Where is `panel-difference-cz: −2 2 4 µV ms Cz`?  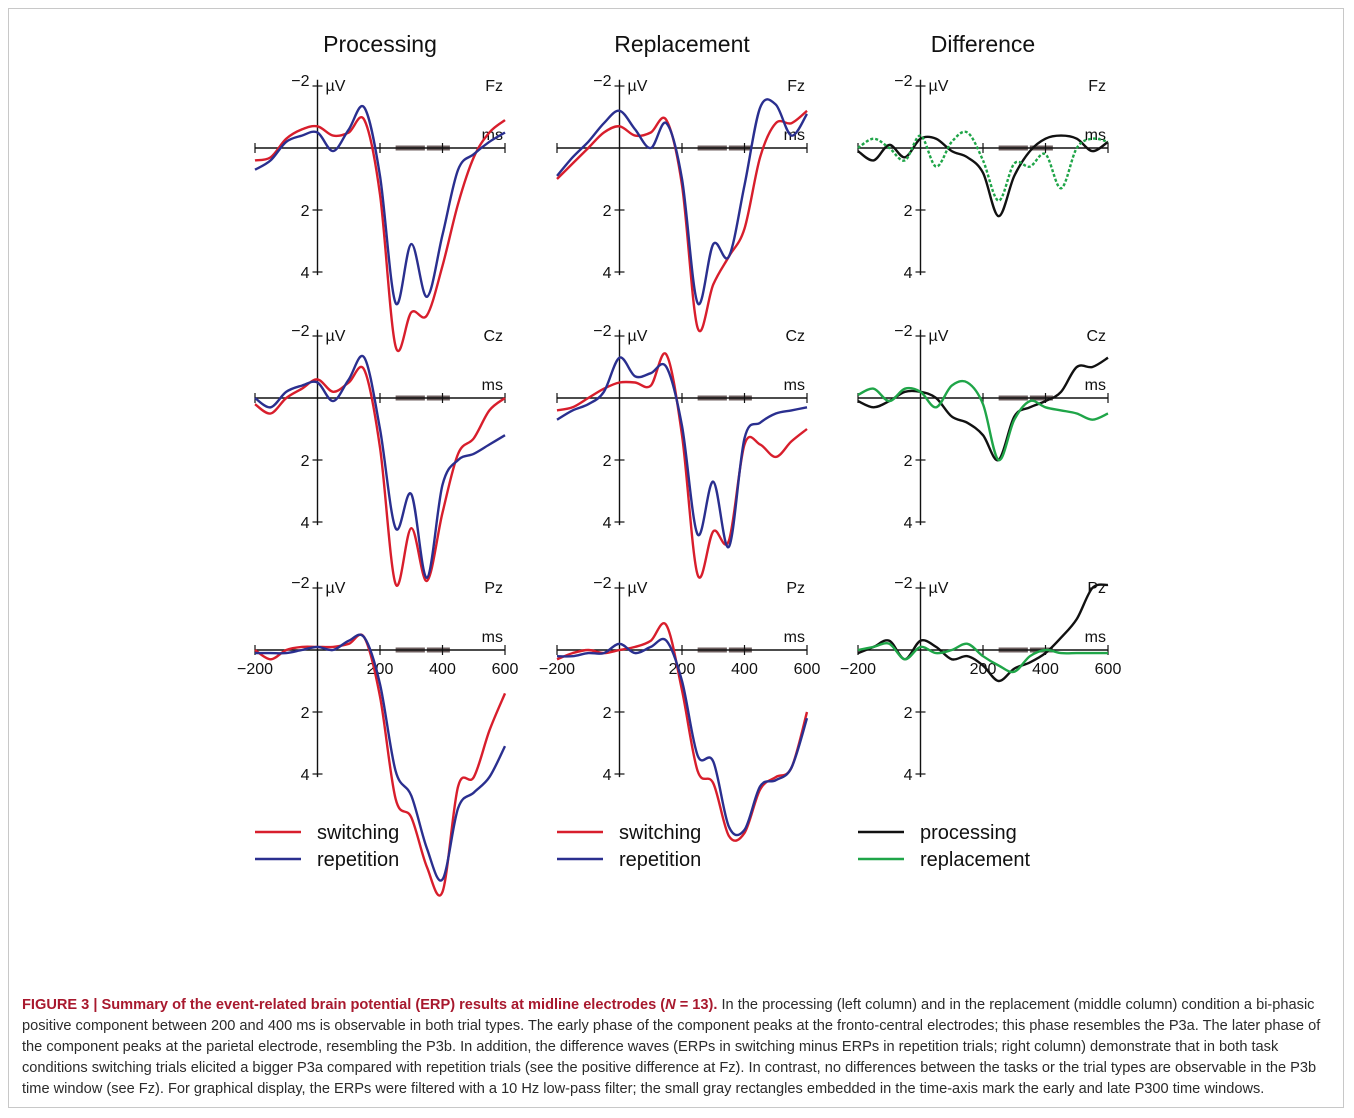
panel-difference-cz: −2 2 4 µV ms Cz is located at coordinates (983, 427).